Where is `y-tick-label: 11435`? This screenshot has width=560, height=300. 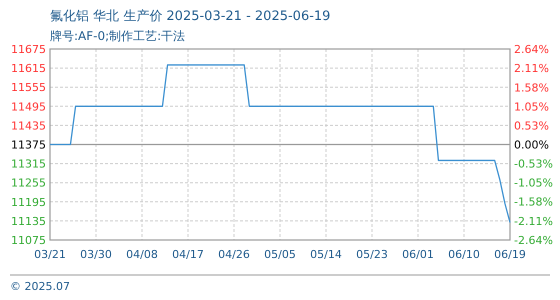 y-tick-label: 11435 is located at coordinates (28, 125).